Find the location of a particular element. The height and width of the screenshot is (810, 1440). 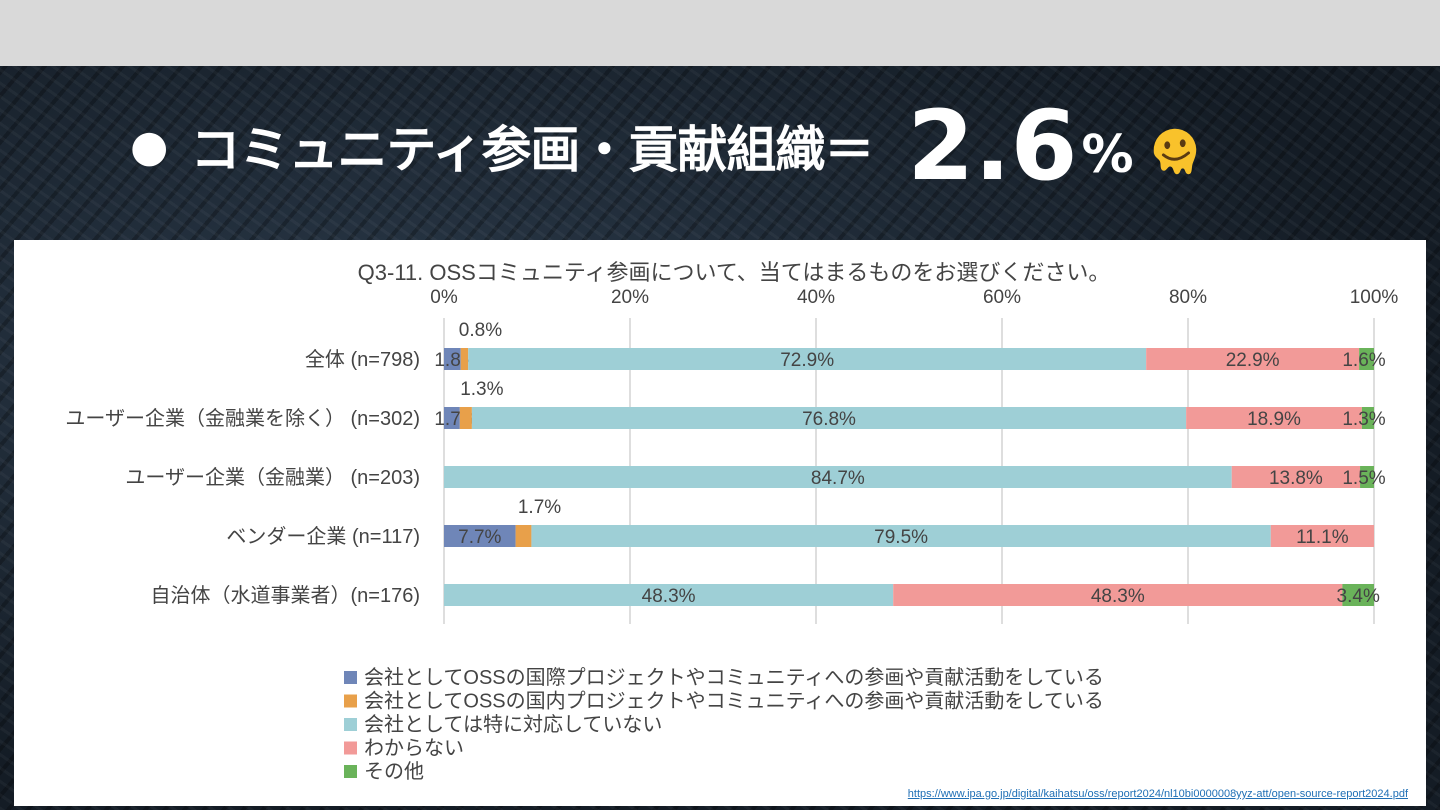

data-label: 22.9% is located at coordinates (1253, 360).